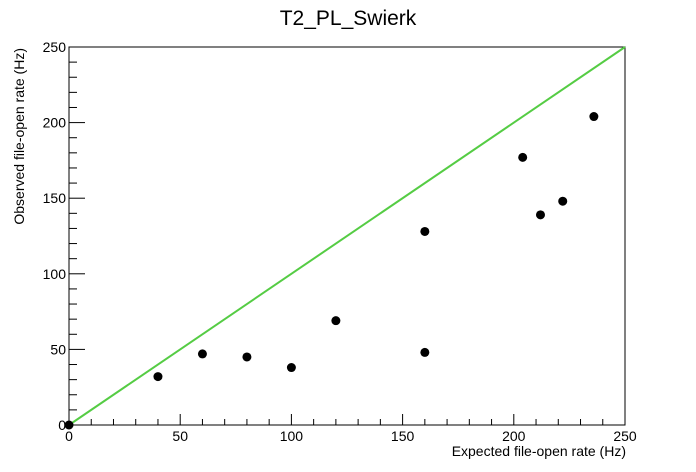 The height and width of the screenshot is (472, 696). What do you see at coordinates (180, 436) in the screenshot?
I see `x-tick-label: 50` at bounding box center [180, 436].